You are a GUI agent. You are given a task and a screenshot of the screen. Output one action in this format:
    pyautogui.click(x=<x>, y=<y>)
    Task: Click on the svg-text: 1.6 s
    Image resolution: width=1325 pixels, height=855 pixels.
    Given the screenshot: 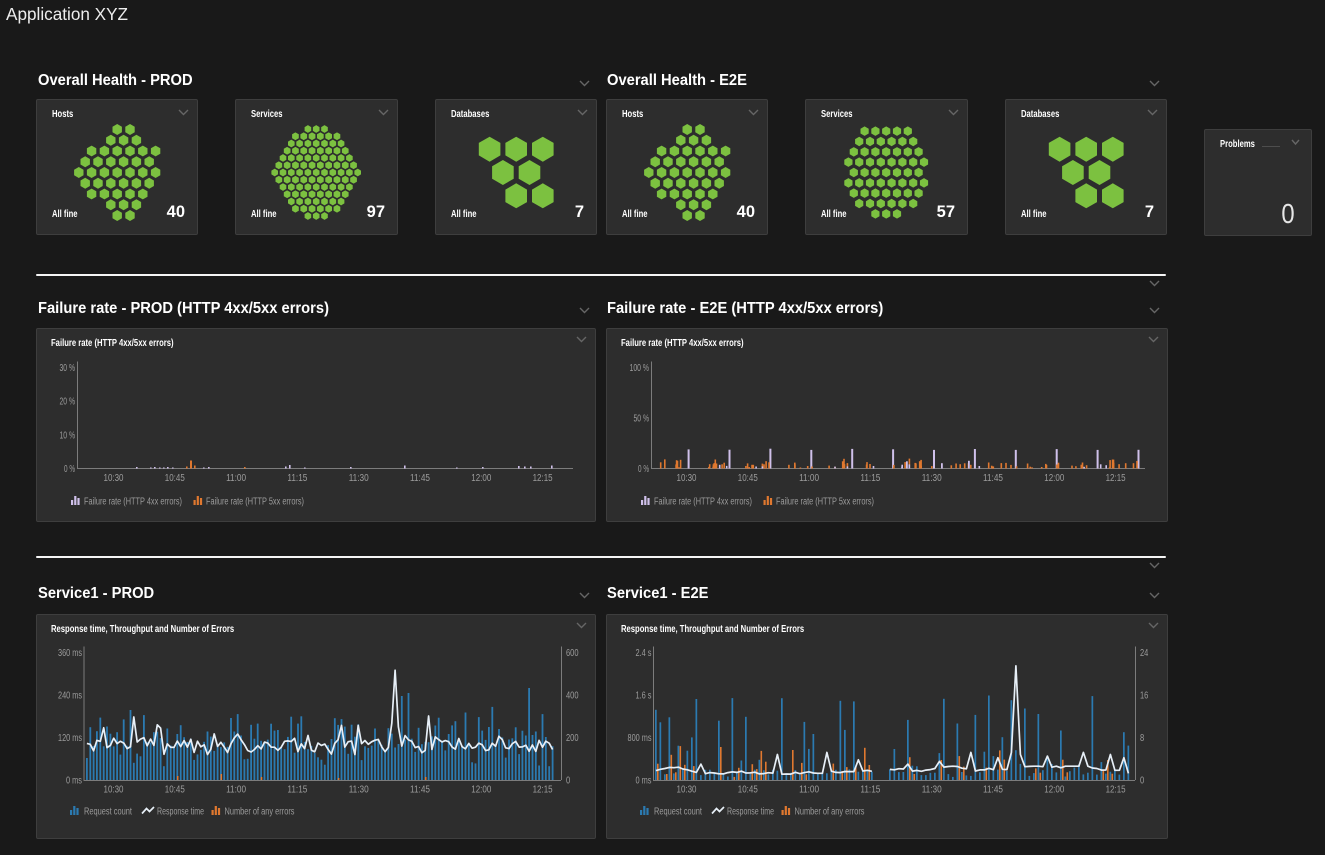 What is the action you would take?
    pyautogui.click(x=644, y=696)
    